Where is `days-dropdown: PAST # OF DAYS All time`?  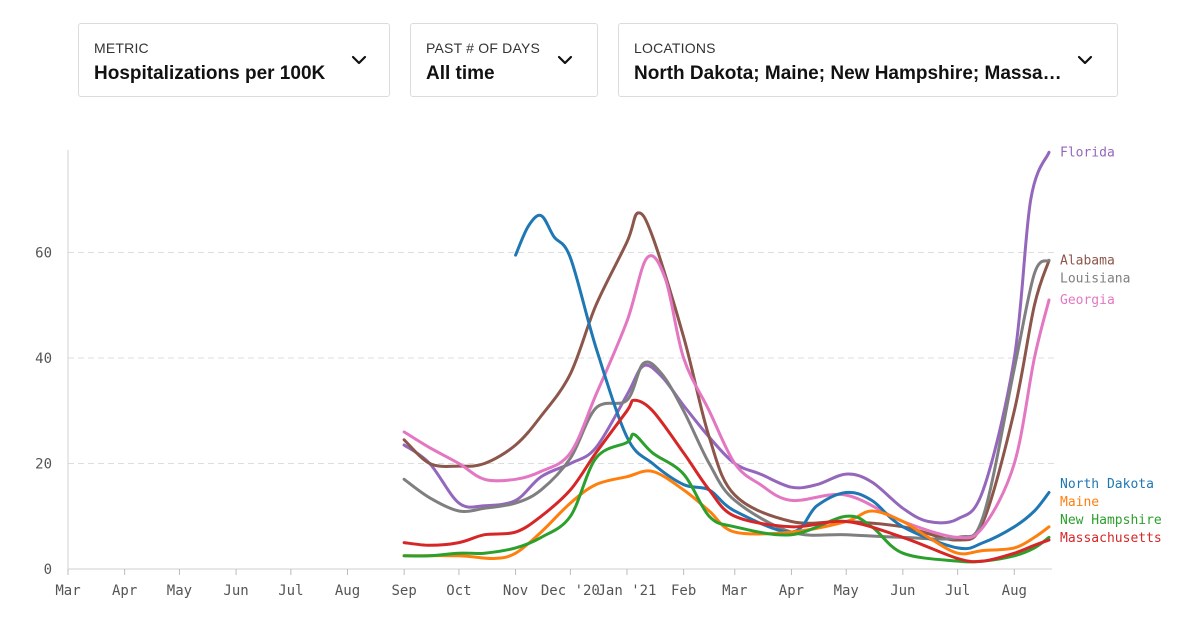 days-dropdown: PAST # OF DAYS All time is located at coordinates (504, 60).